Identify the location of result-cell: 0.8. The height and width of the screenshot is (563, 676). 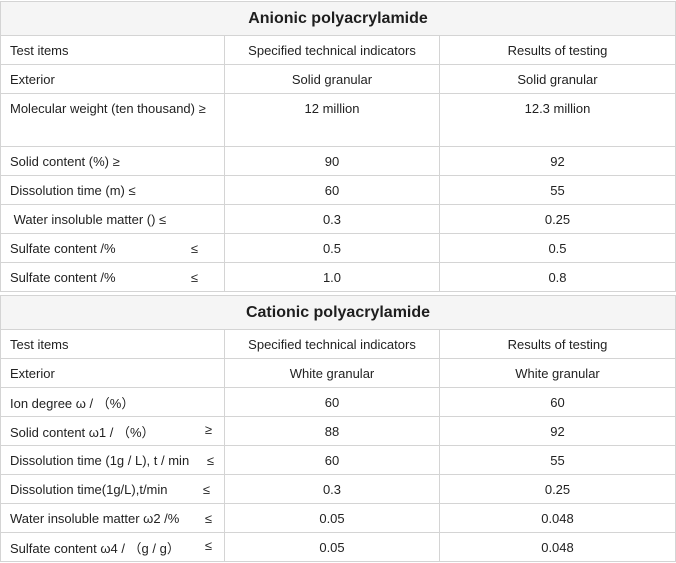
(557, 277).